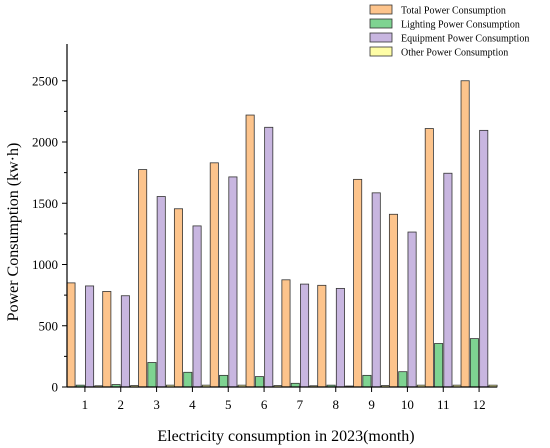 The width and height of the screenshot is (550, 448). What do you see at coordinates (371, 404) in the screenshot?
I see `x-tick-label: 9` at bounding box center [371, 404].